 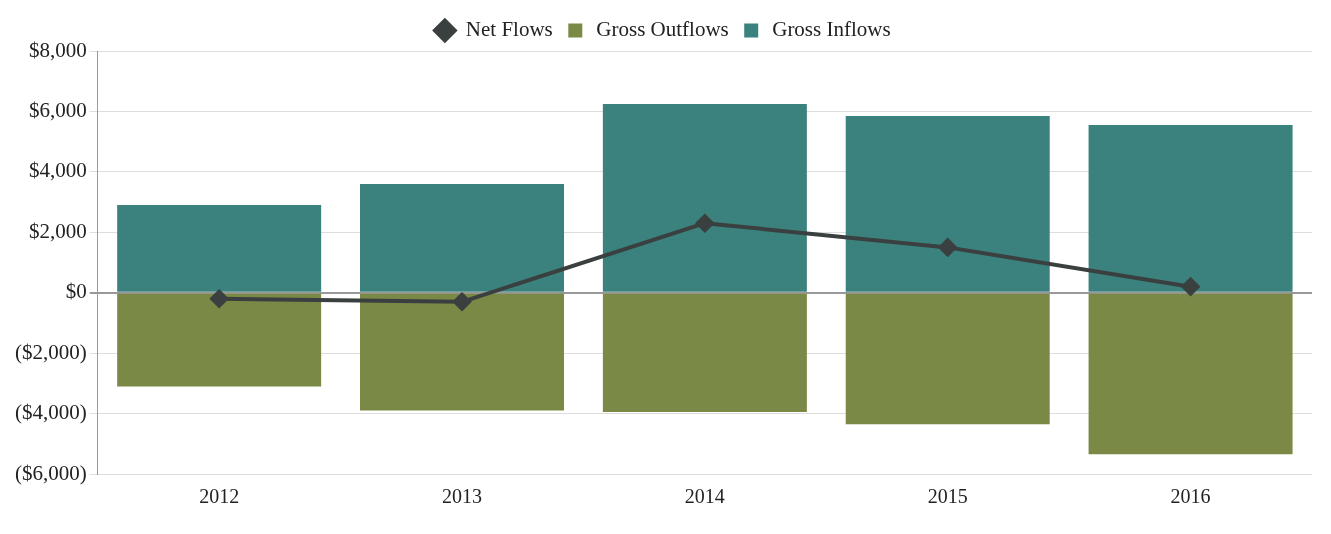 I want to click on x-tick-label: 2015, so click(x=947, y=496).